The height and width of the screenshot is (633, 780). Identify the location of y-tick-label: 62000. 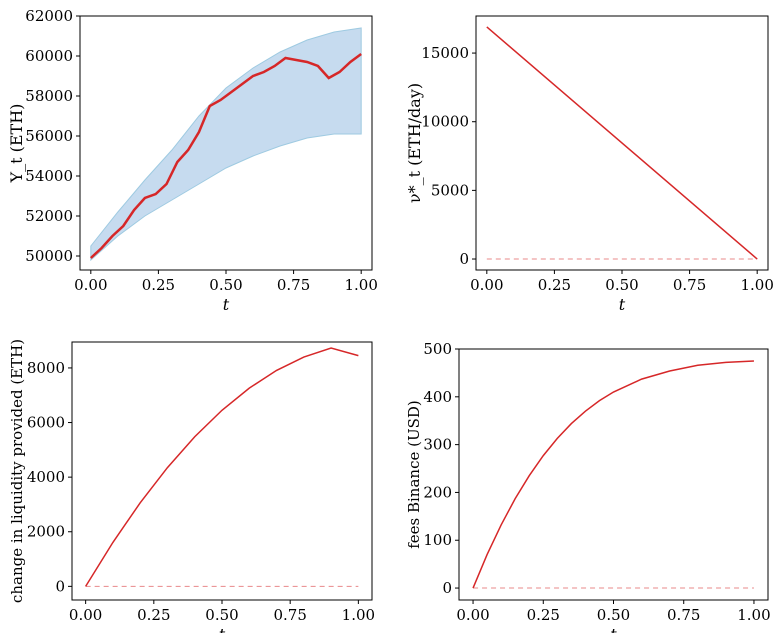
(49, 16).